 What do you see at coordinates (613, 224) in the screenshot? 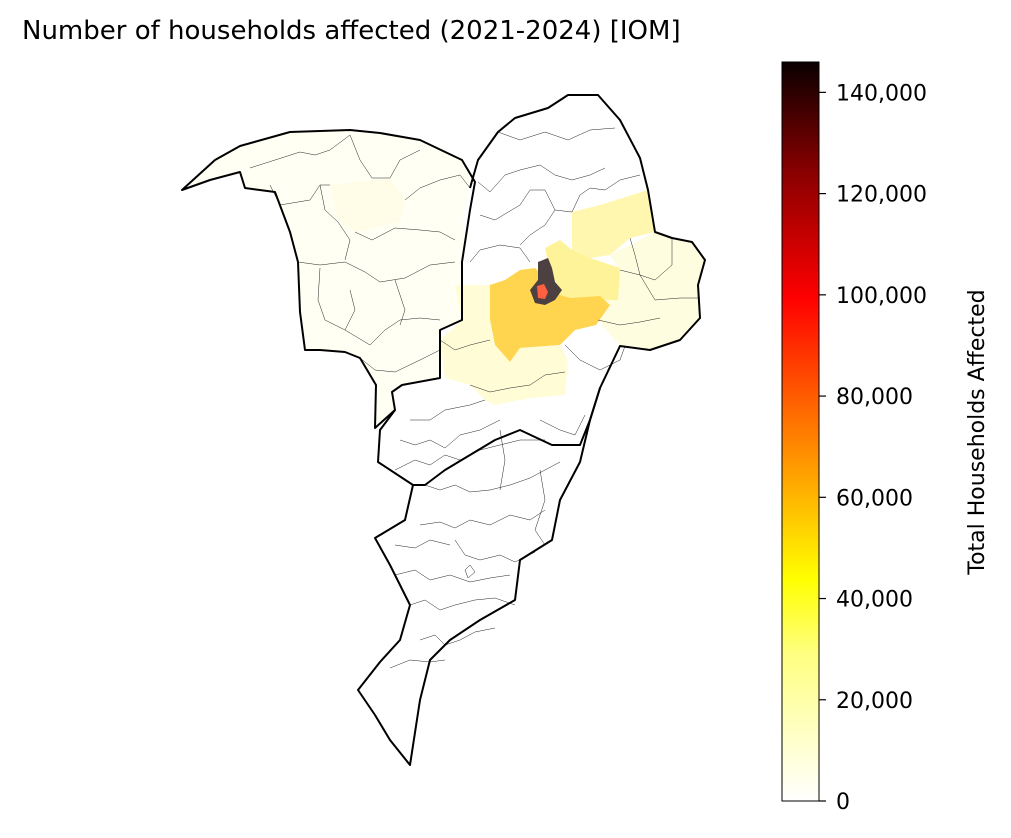
I see `region-east-yellow` at bounding box center [613, 224].